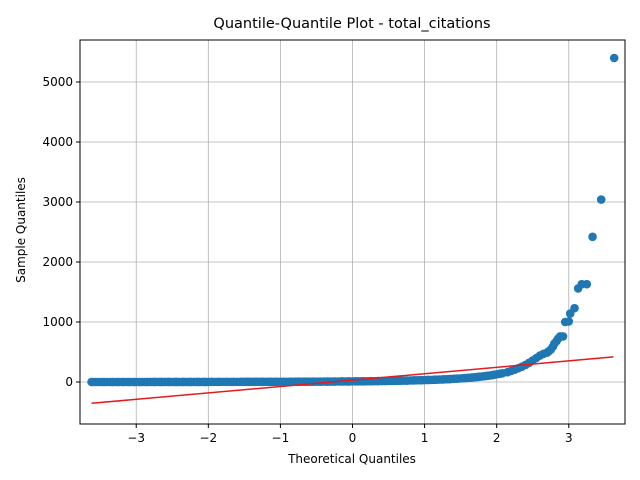  Describe the element at coordinates (57, 82) in the screenshot. I see `y-tick-label: 5000` at that location.